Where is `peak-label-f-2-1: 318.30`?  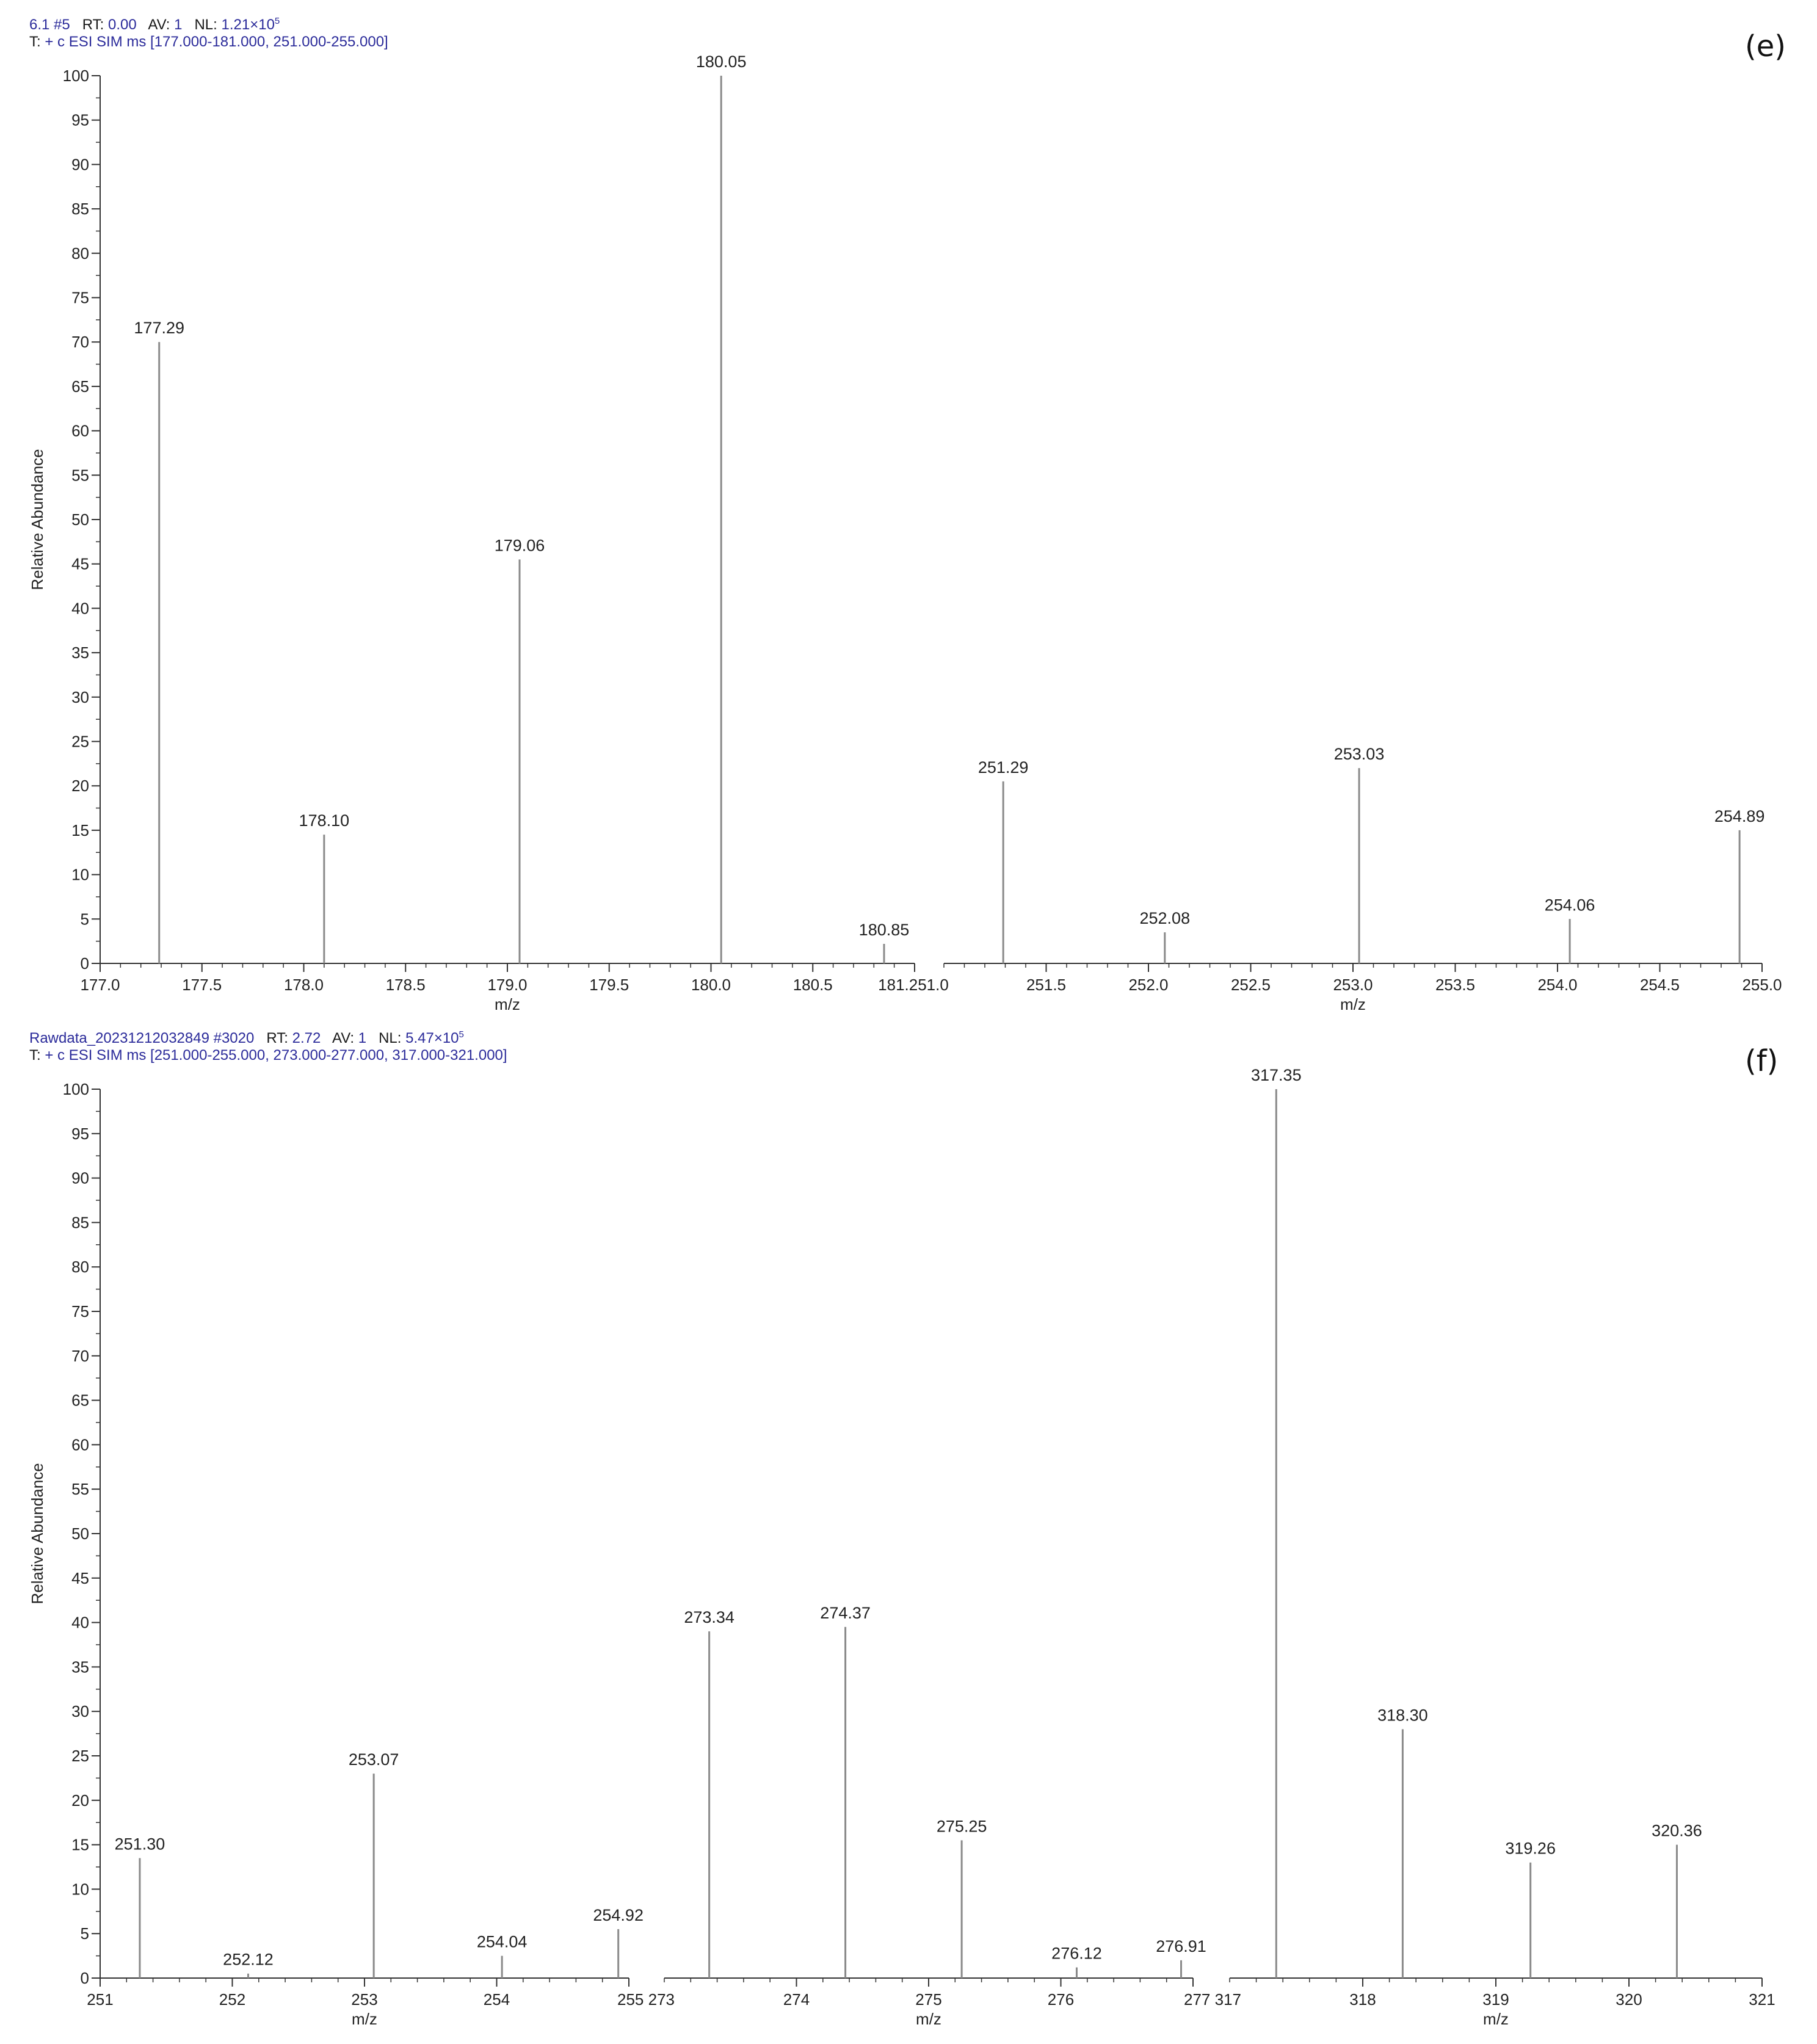 peak-label-f-2-1: 318.30 is located at coordinates (1403, 1715).